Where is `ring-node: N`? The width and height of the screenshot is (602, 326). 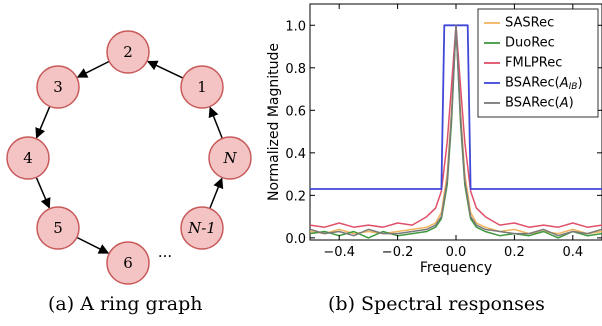 ring-node: N is located at coordinates (230, 158).